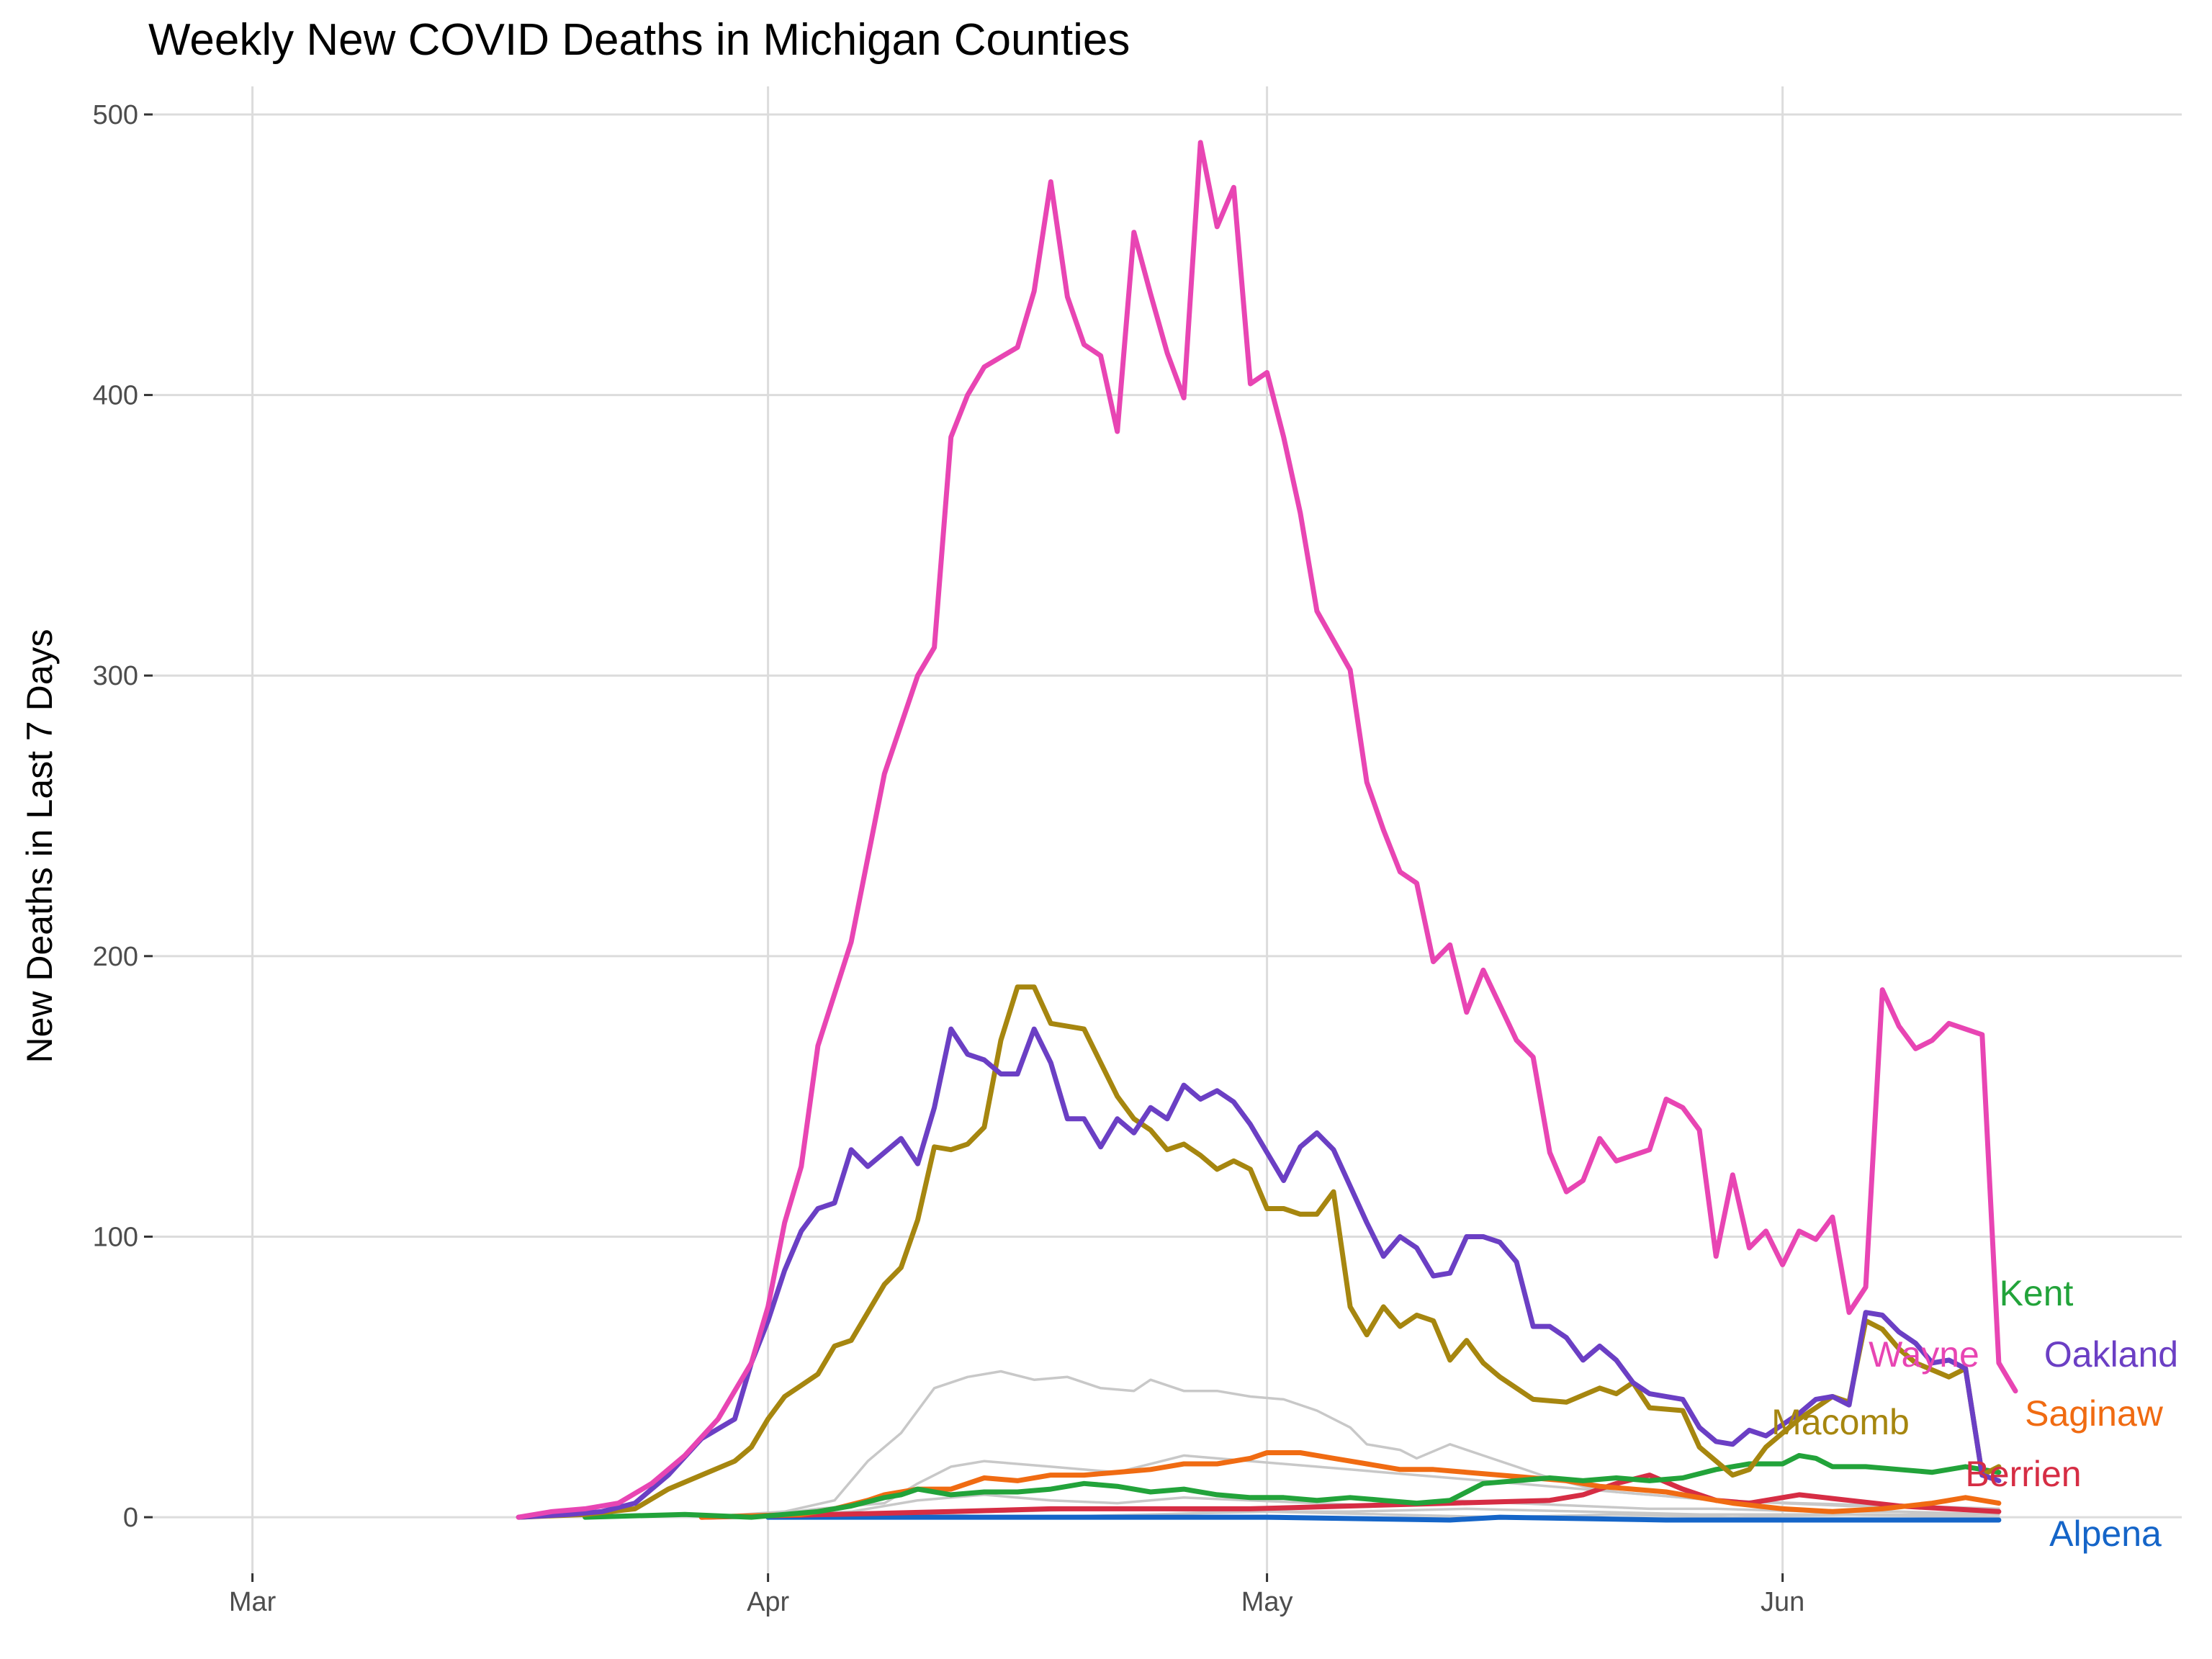 This screenshot has width=2212, height=1659. What do you see at coordinates (2105, 1534) in the screenshot?
I see `series-label-alpena: Alpena` at bounding box center [2105, 1534].